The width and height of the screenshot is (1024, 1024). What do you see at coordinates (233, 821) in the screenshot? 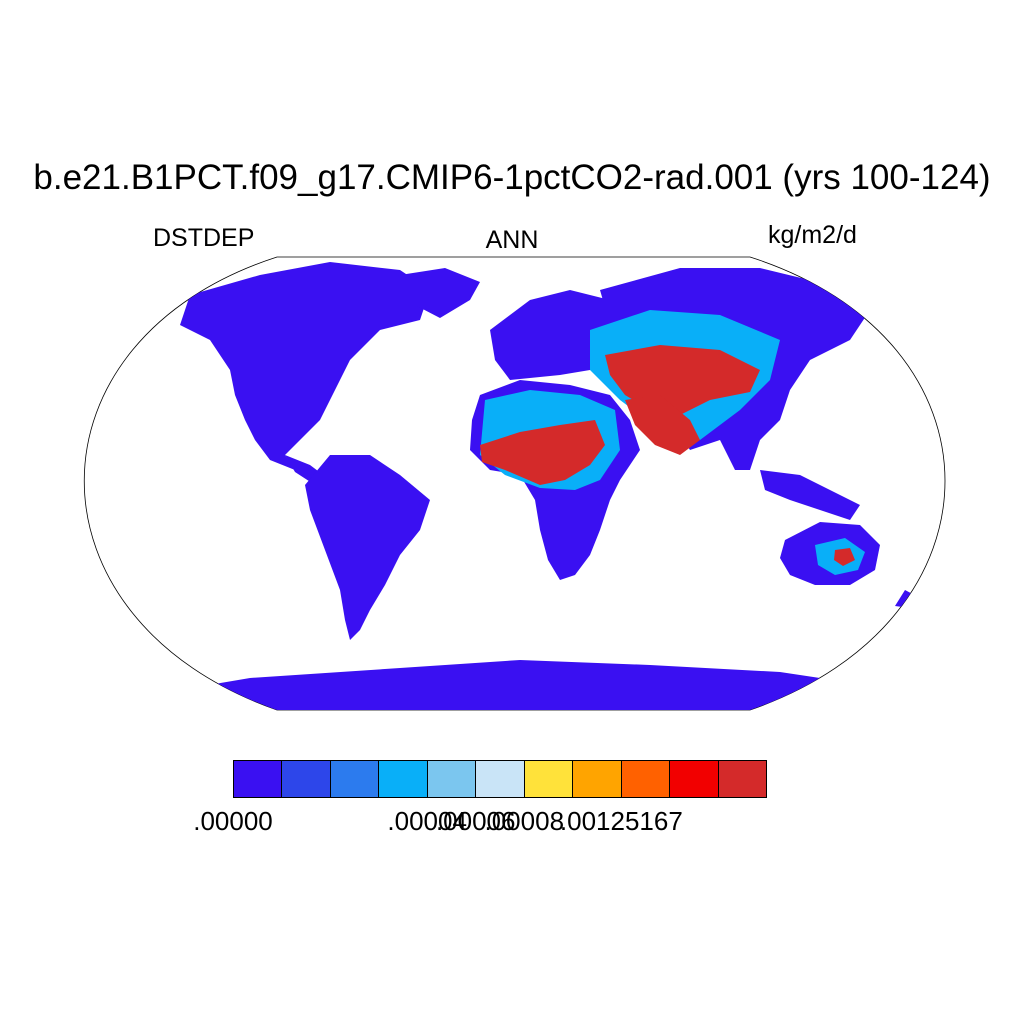
I see `colorbar-tick-label: .00000` at bounding box center [233, 821].